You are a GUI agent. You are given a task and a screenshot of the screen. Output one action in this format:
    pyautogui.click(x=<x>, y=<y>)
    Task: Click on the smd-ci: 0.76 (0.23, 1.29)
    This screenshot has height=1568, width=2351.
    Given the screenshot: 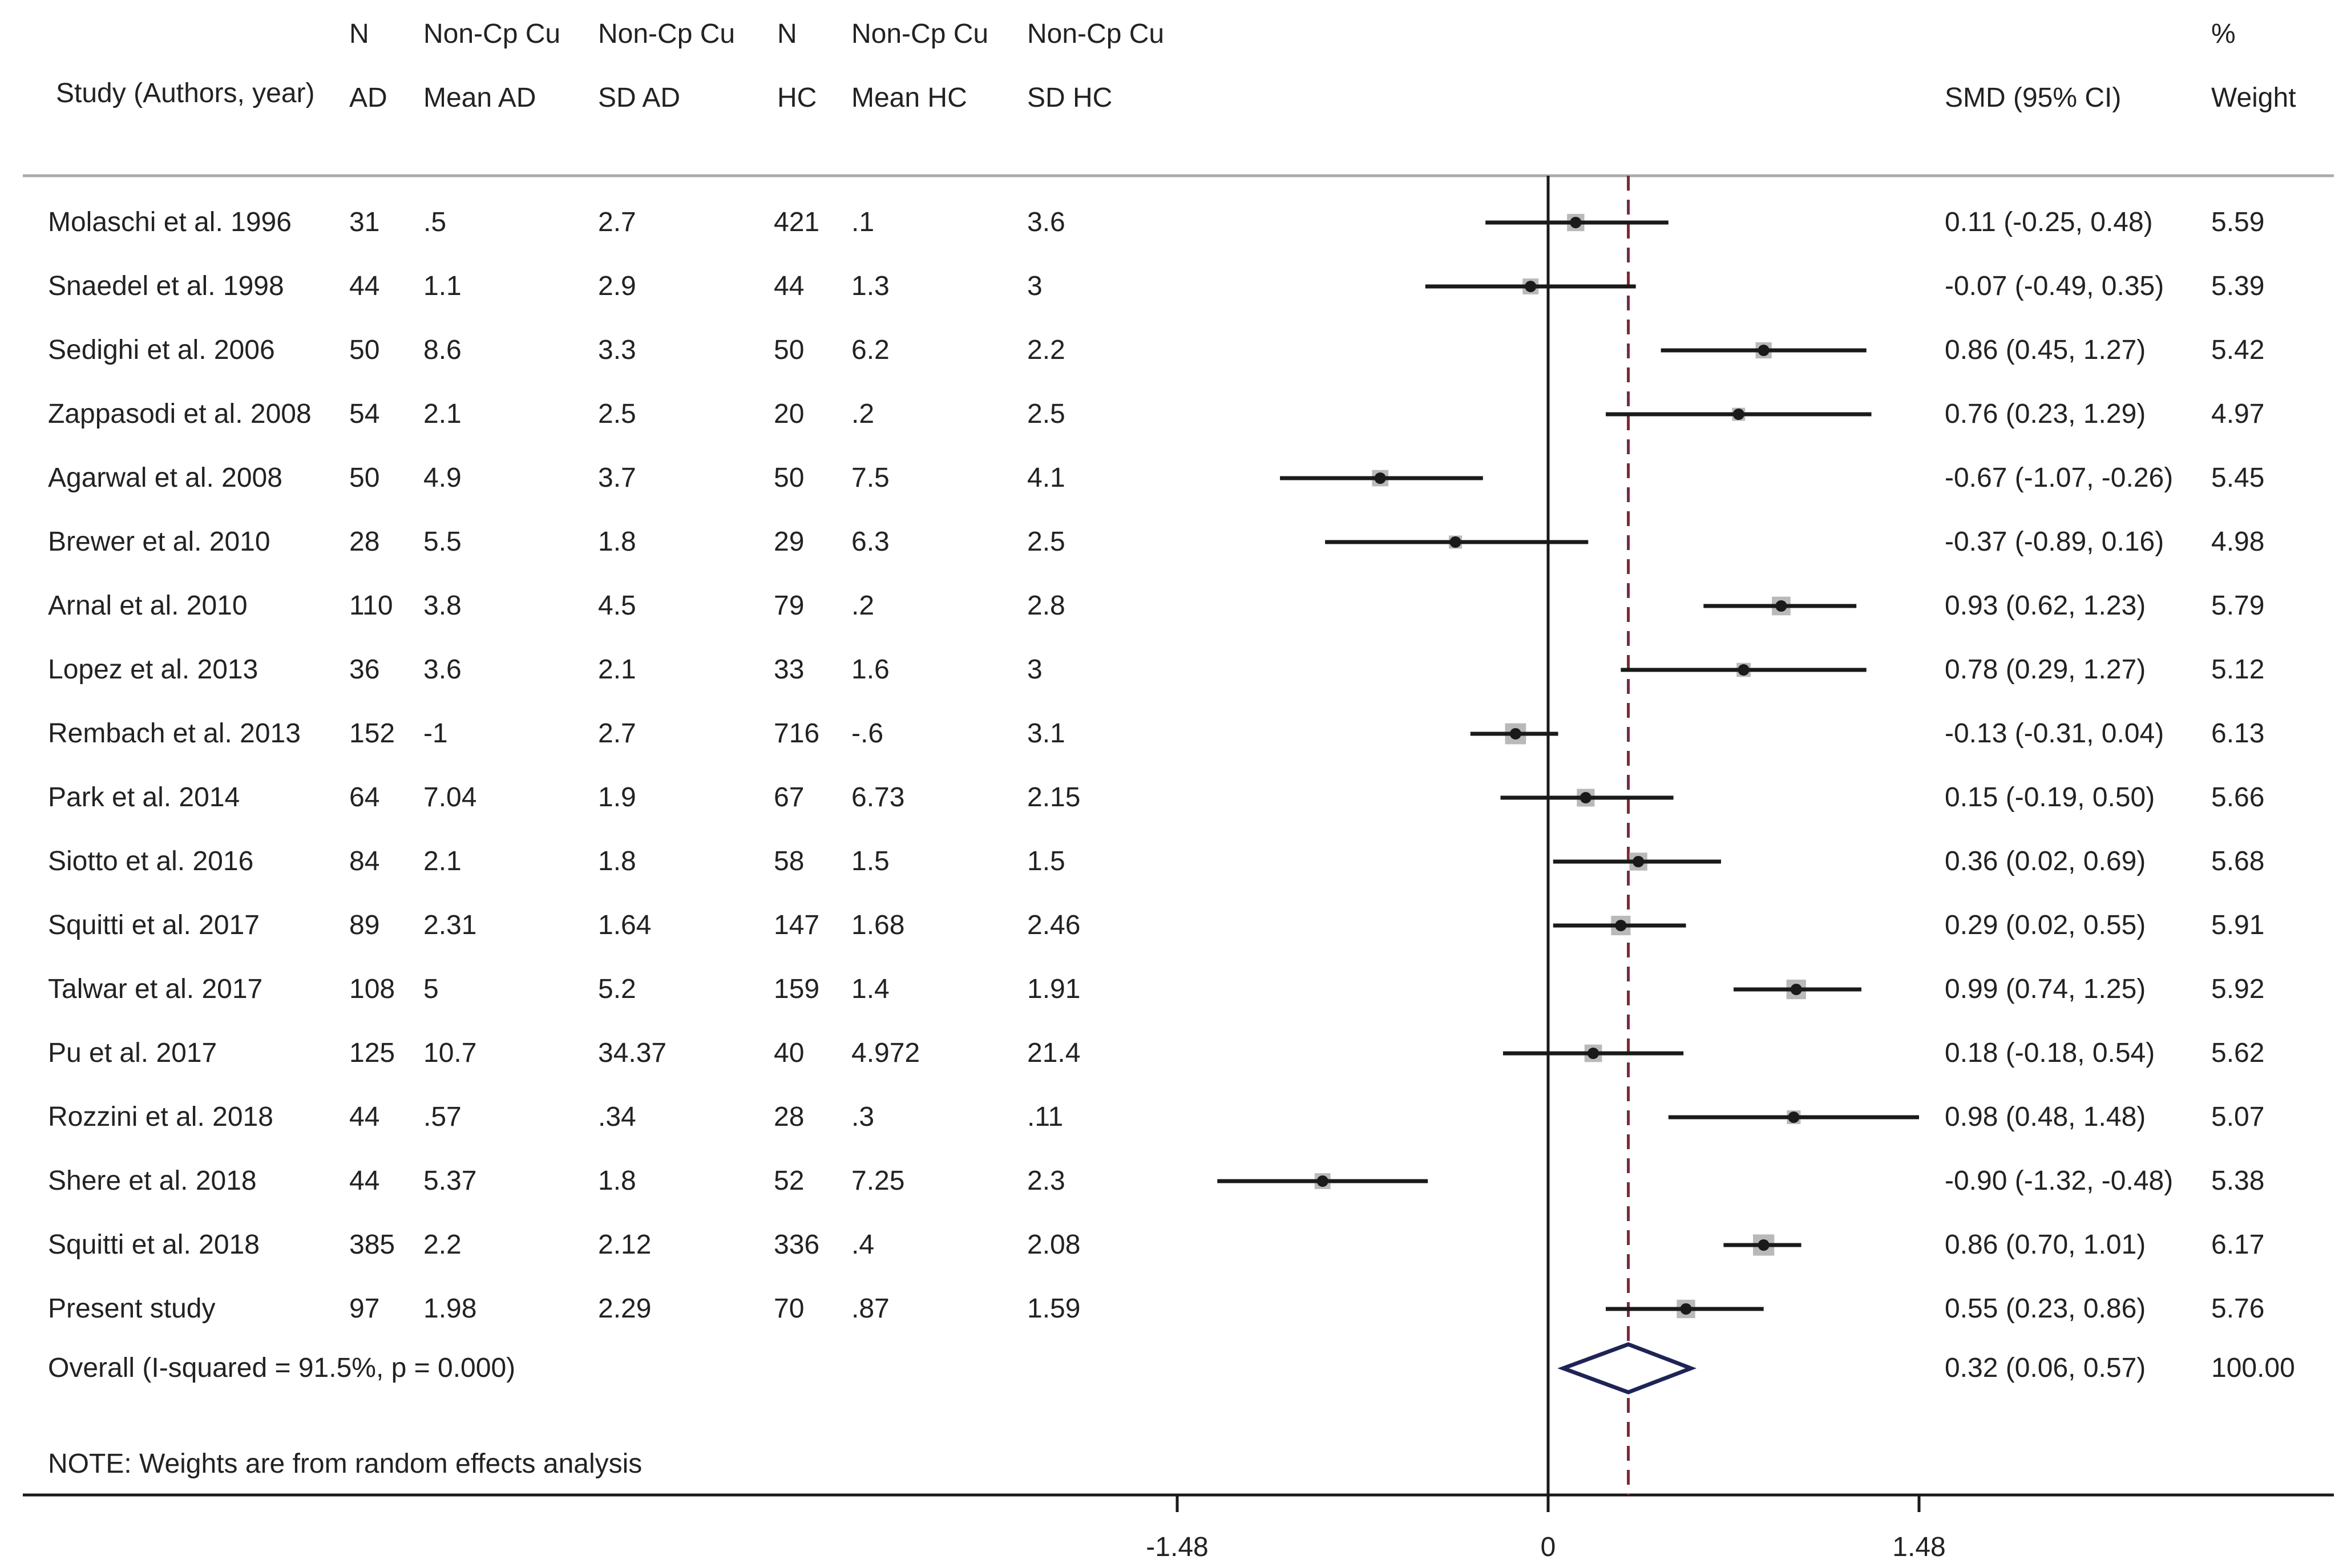 What is the action you would take?
    pyautogui.click(x=2045, y=414)
    